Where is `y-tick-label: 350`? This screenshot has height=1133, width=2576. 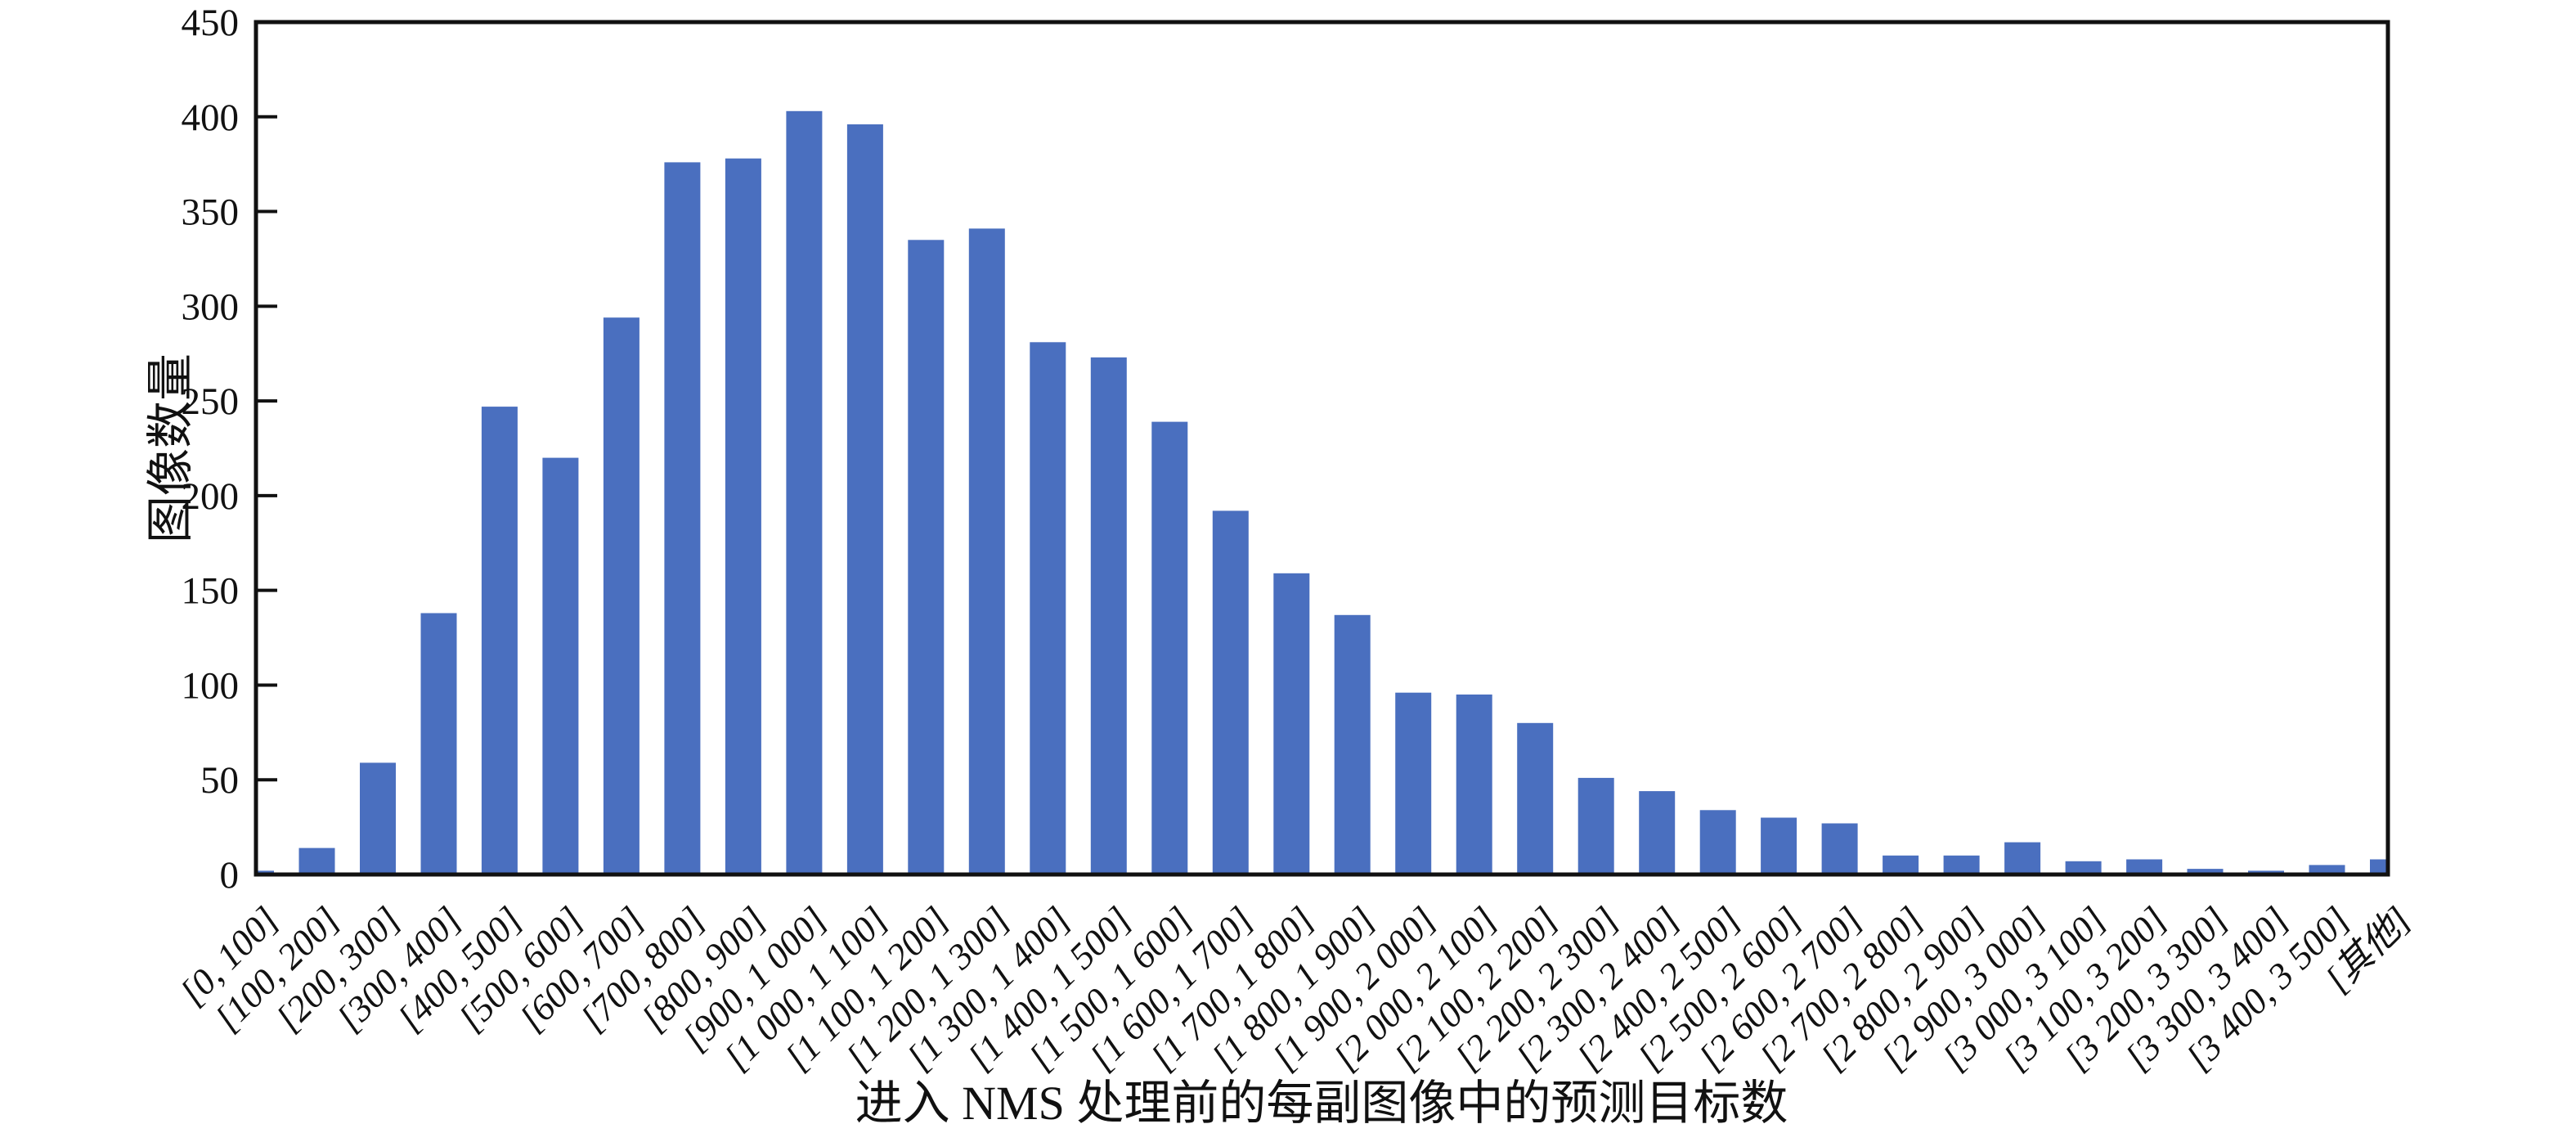 y-tick-label: 350 is located at coordinates (211, 213).